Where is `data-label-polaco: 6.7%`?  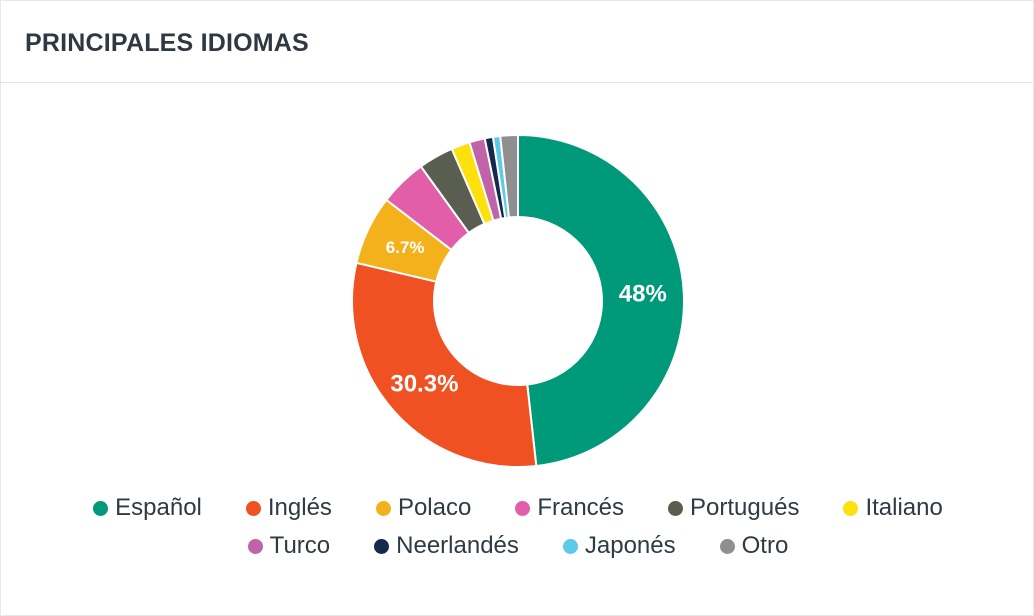 data-label-polaco: 6.7% is located at coordinates (405, 247).